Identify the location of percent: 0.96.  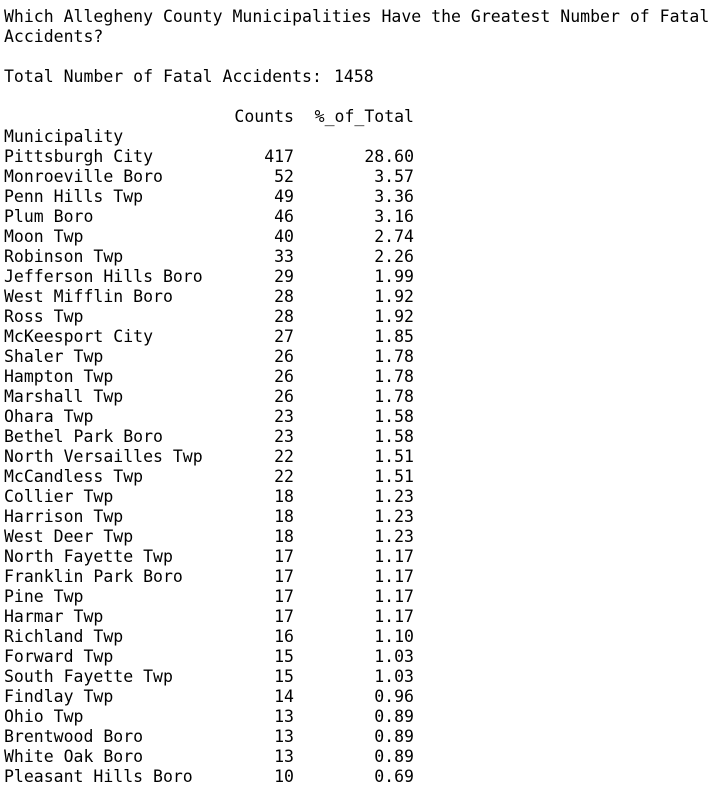
(394, 696).